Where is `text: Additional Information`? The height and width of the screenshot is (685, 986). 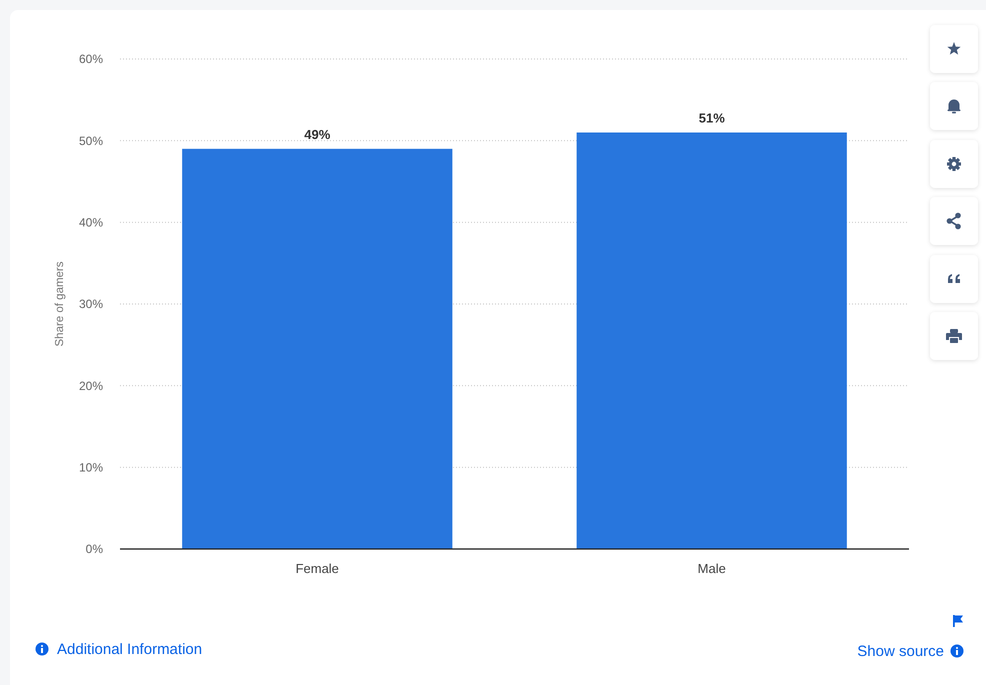 text: Additional Information is located at coordinates (129, 649).